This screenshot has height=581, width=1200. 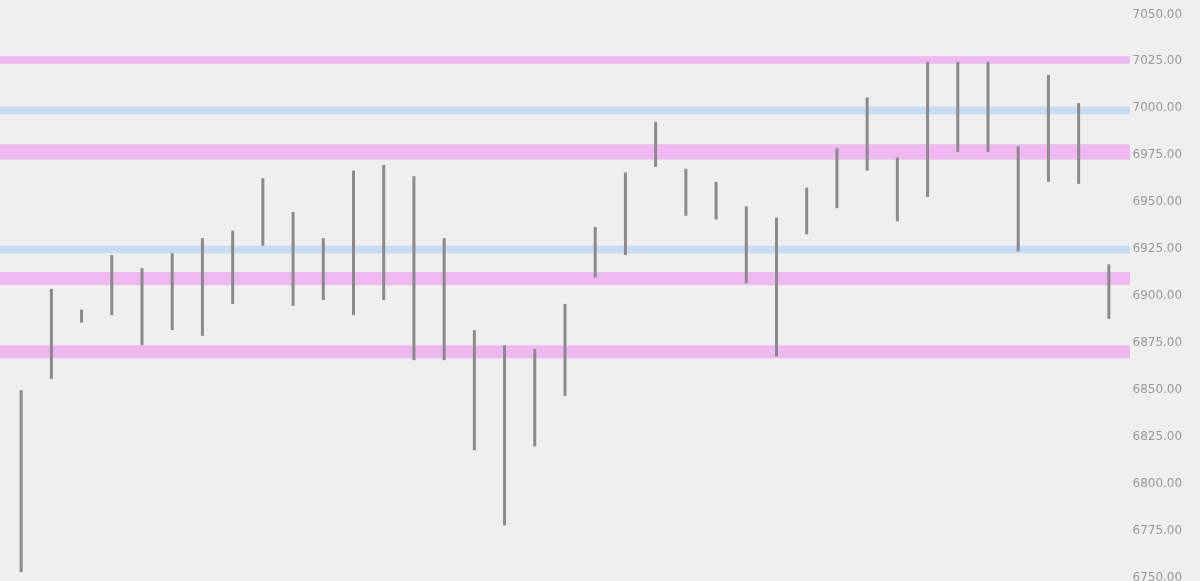 I want to click on y-tick-label: 7050.00, so click(x=1157, y=13).